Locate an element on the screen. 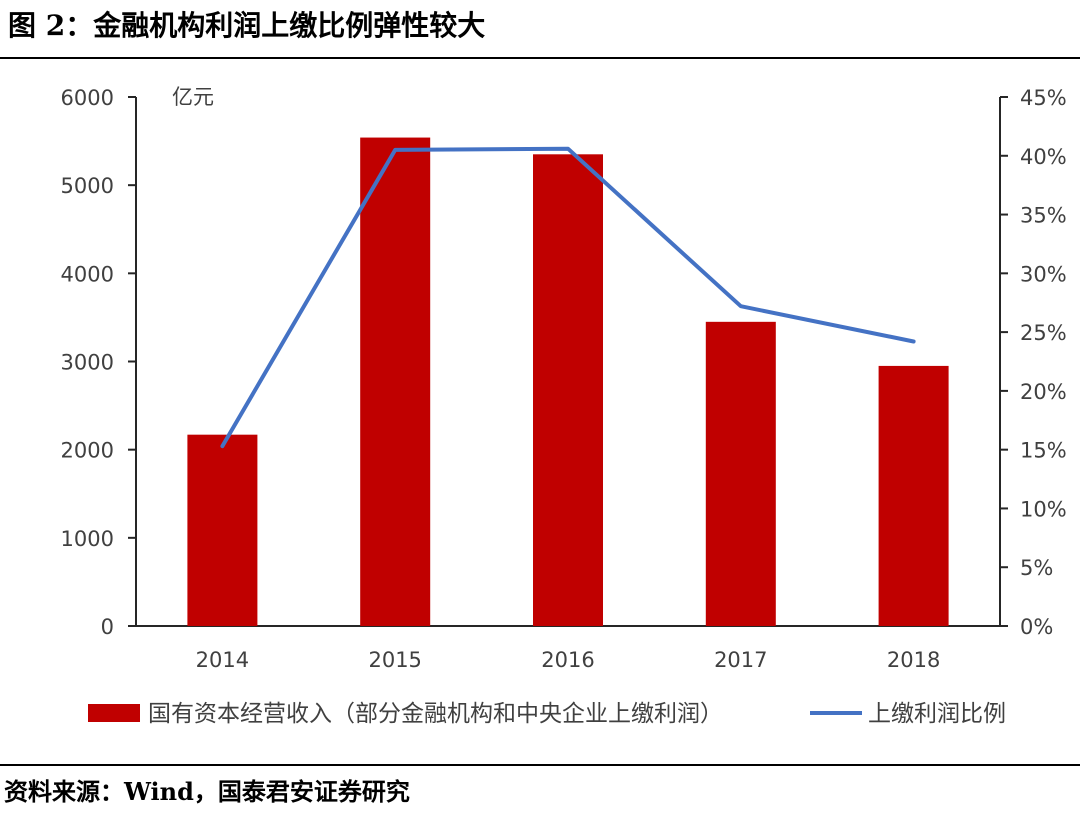  legend-label-bar: 国有资本经营收入（部分金融机构和中央企业上缴利润） is located at coordinates (435, 714).